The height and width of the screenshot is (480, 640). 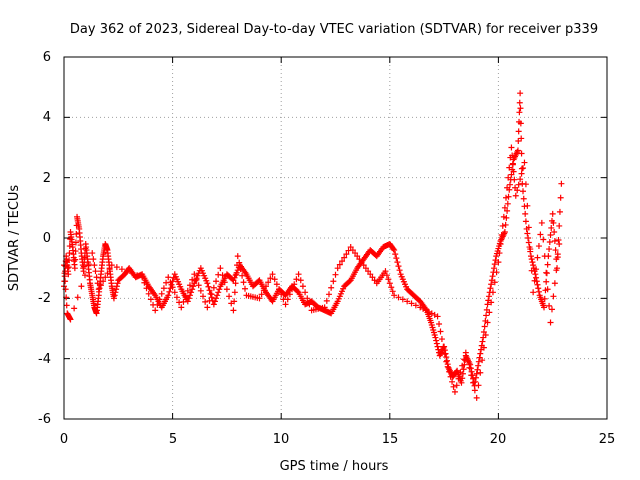 I want to click on y-tick-label: -6, so click(x=44, y=419).